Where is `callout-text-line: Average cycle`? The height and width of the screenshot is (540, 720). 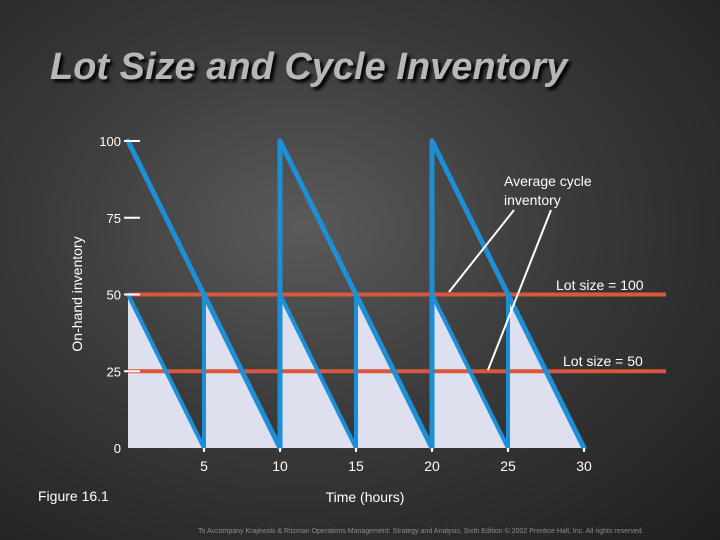
callout-text-line: Average cycle is located at coordinates (548, 181).